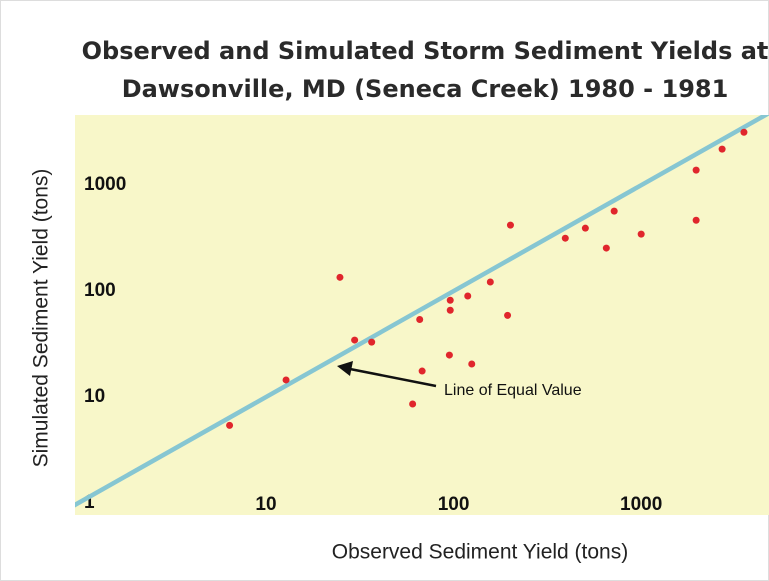 This screenshot has height=581, width=769. I want to click on y-tick-label: 10, so click(94, 396).